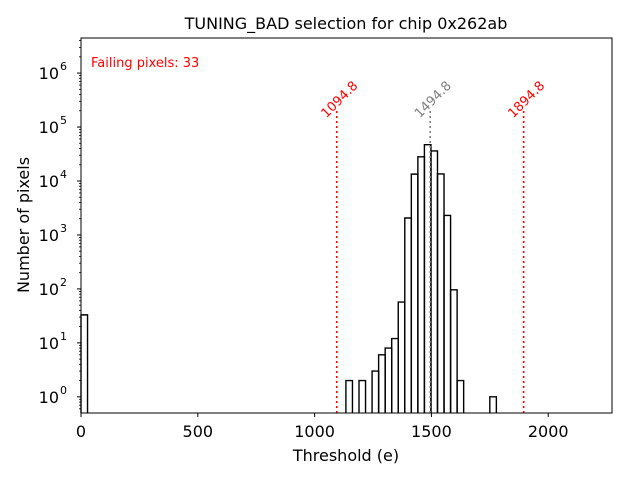 Image resolution: width=640 pixels, height=480 pixels. What do you see at coordinates (433, 100) in the screenshot?
I see `threshold-line-label: 1494.8` at bounding box center [433, 100].